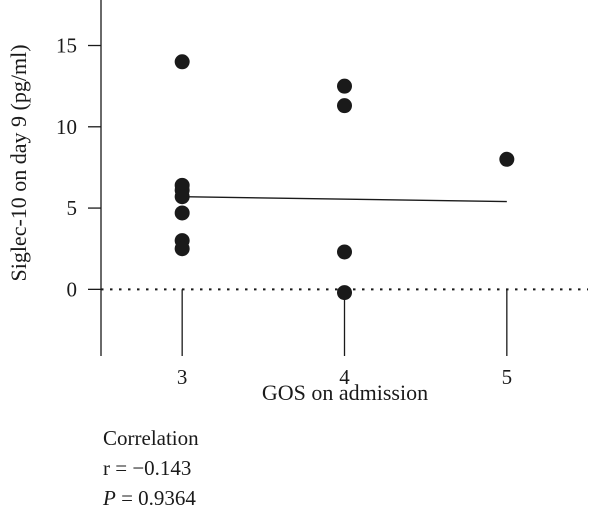 The height and width of the screenshot is (522, 600). Describe the element at coordinates (147, 468) in the screenshot. I see `r-value: r = −0.143` at that location.